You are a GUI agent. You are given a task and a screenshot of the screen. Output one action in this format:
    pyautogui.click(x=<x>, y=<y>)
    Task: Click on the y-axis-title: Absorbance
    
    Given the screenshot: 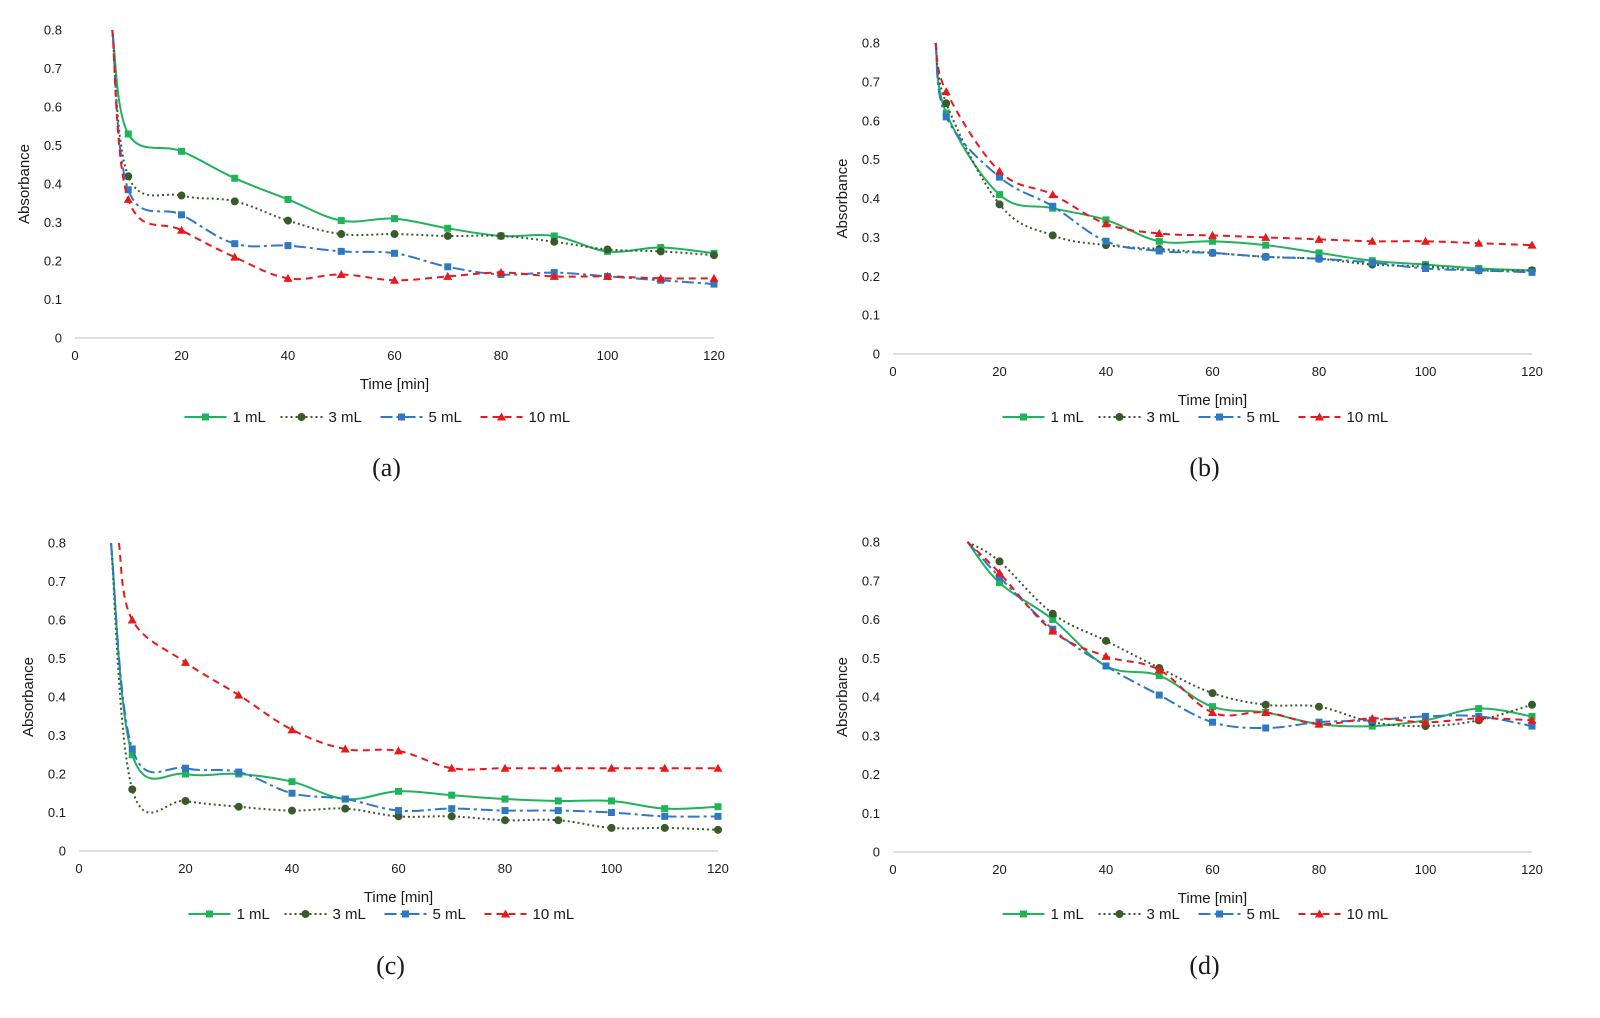 What is the action you would take?
    pyautogui.click(x=842, y=697)
    